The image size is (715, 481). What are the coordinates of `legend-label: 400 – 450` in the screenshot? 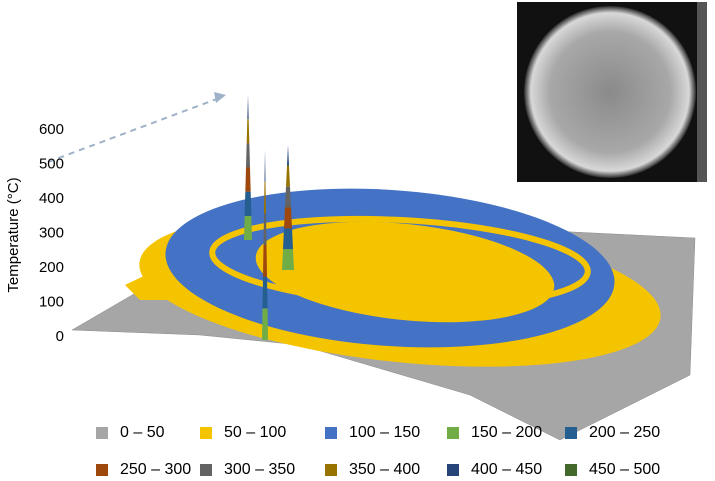 It's located at (506, 469).